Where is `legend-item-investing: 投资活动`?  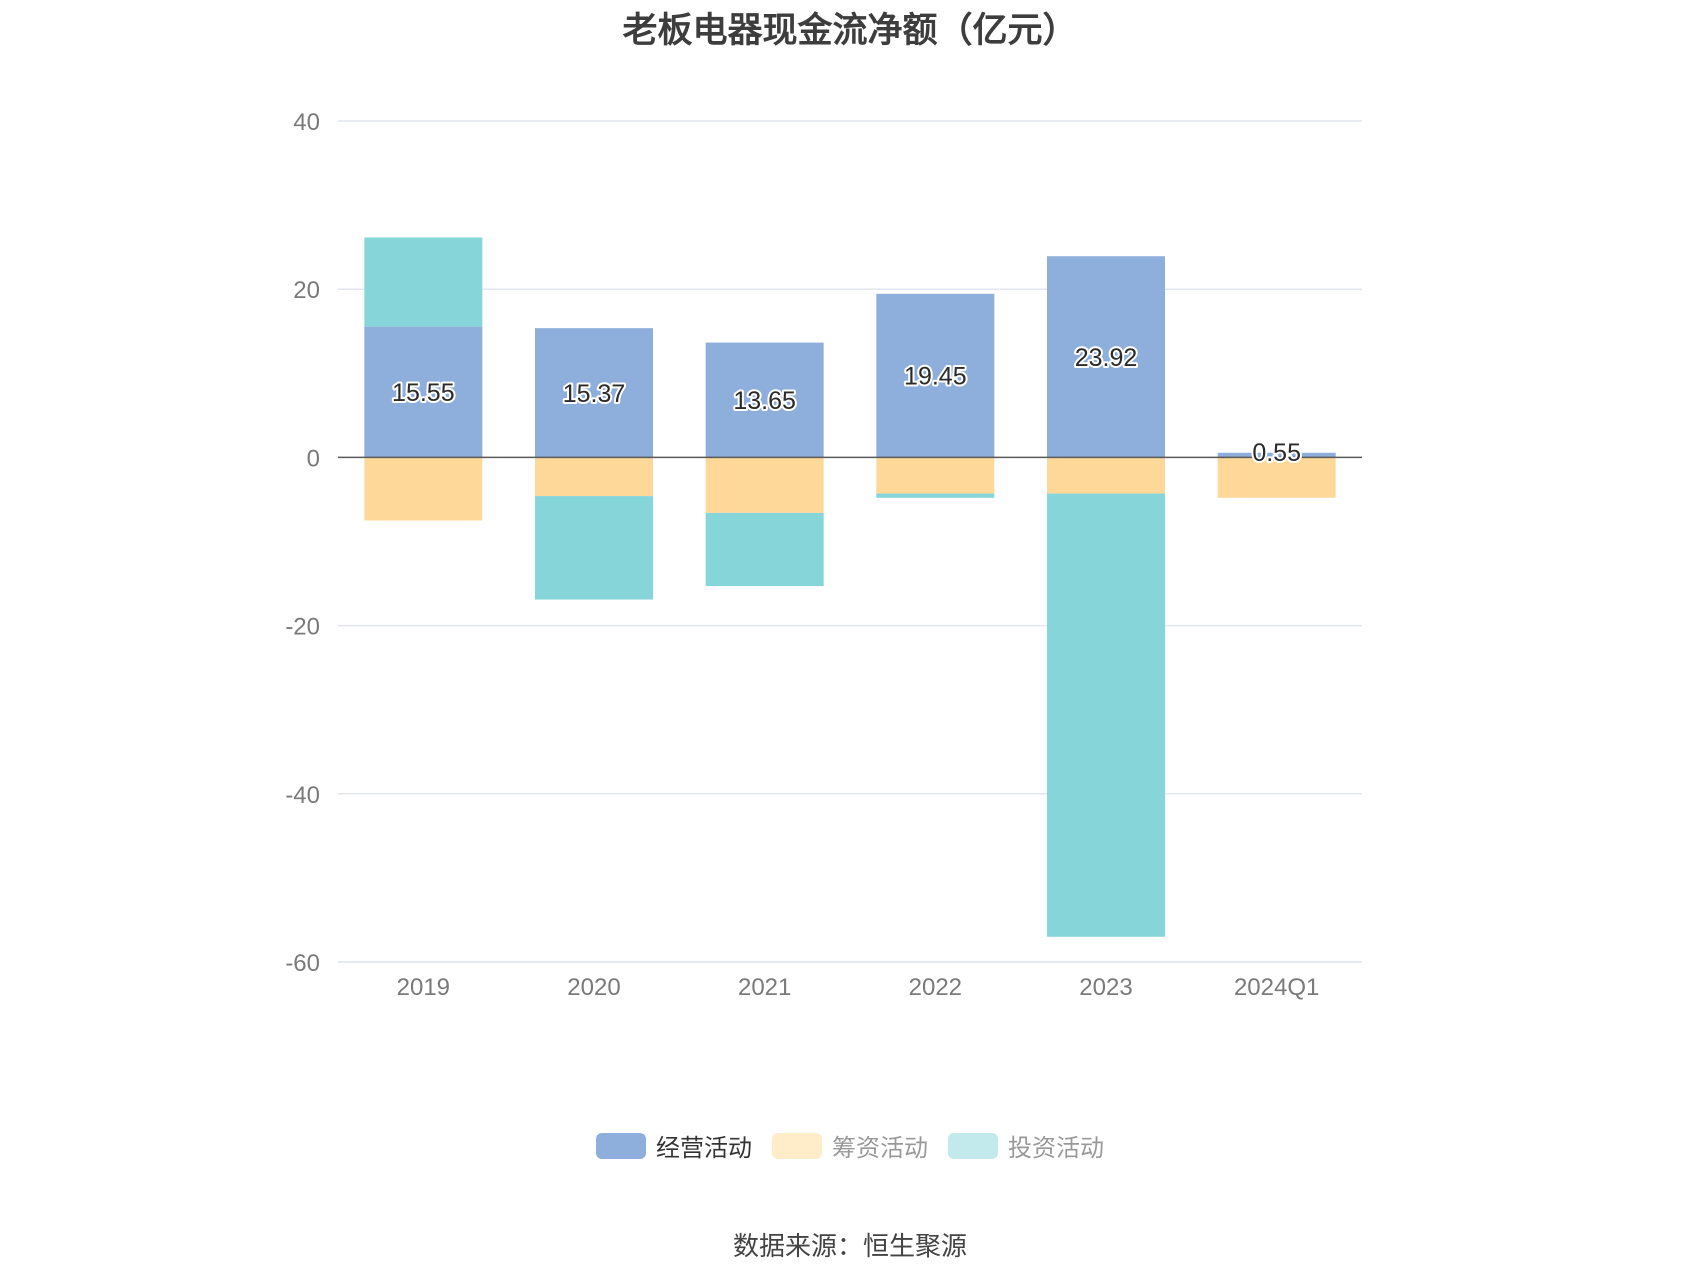 legend-item-investing: 投资活动 is located at coordinates (1026, 1145).